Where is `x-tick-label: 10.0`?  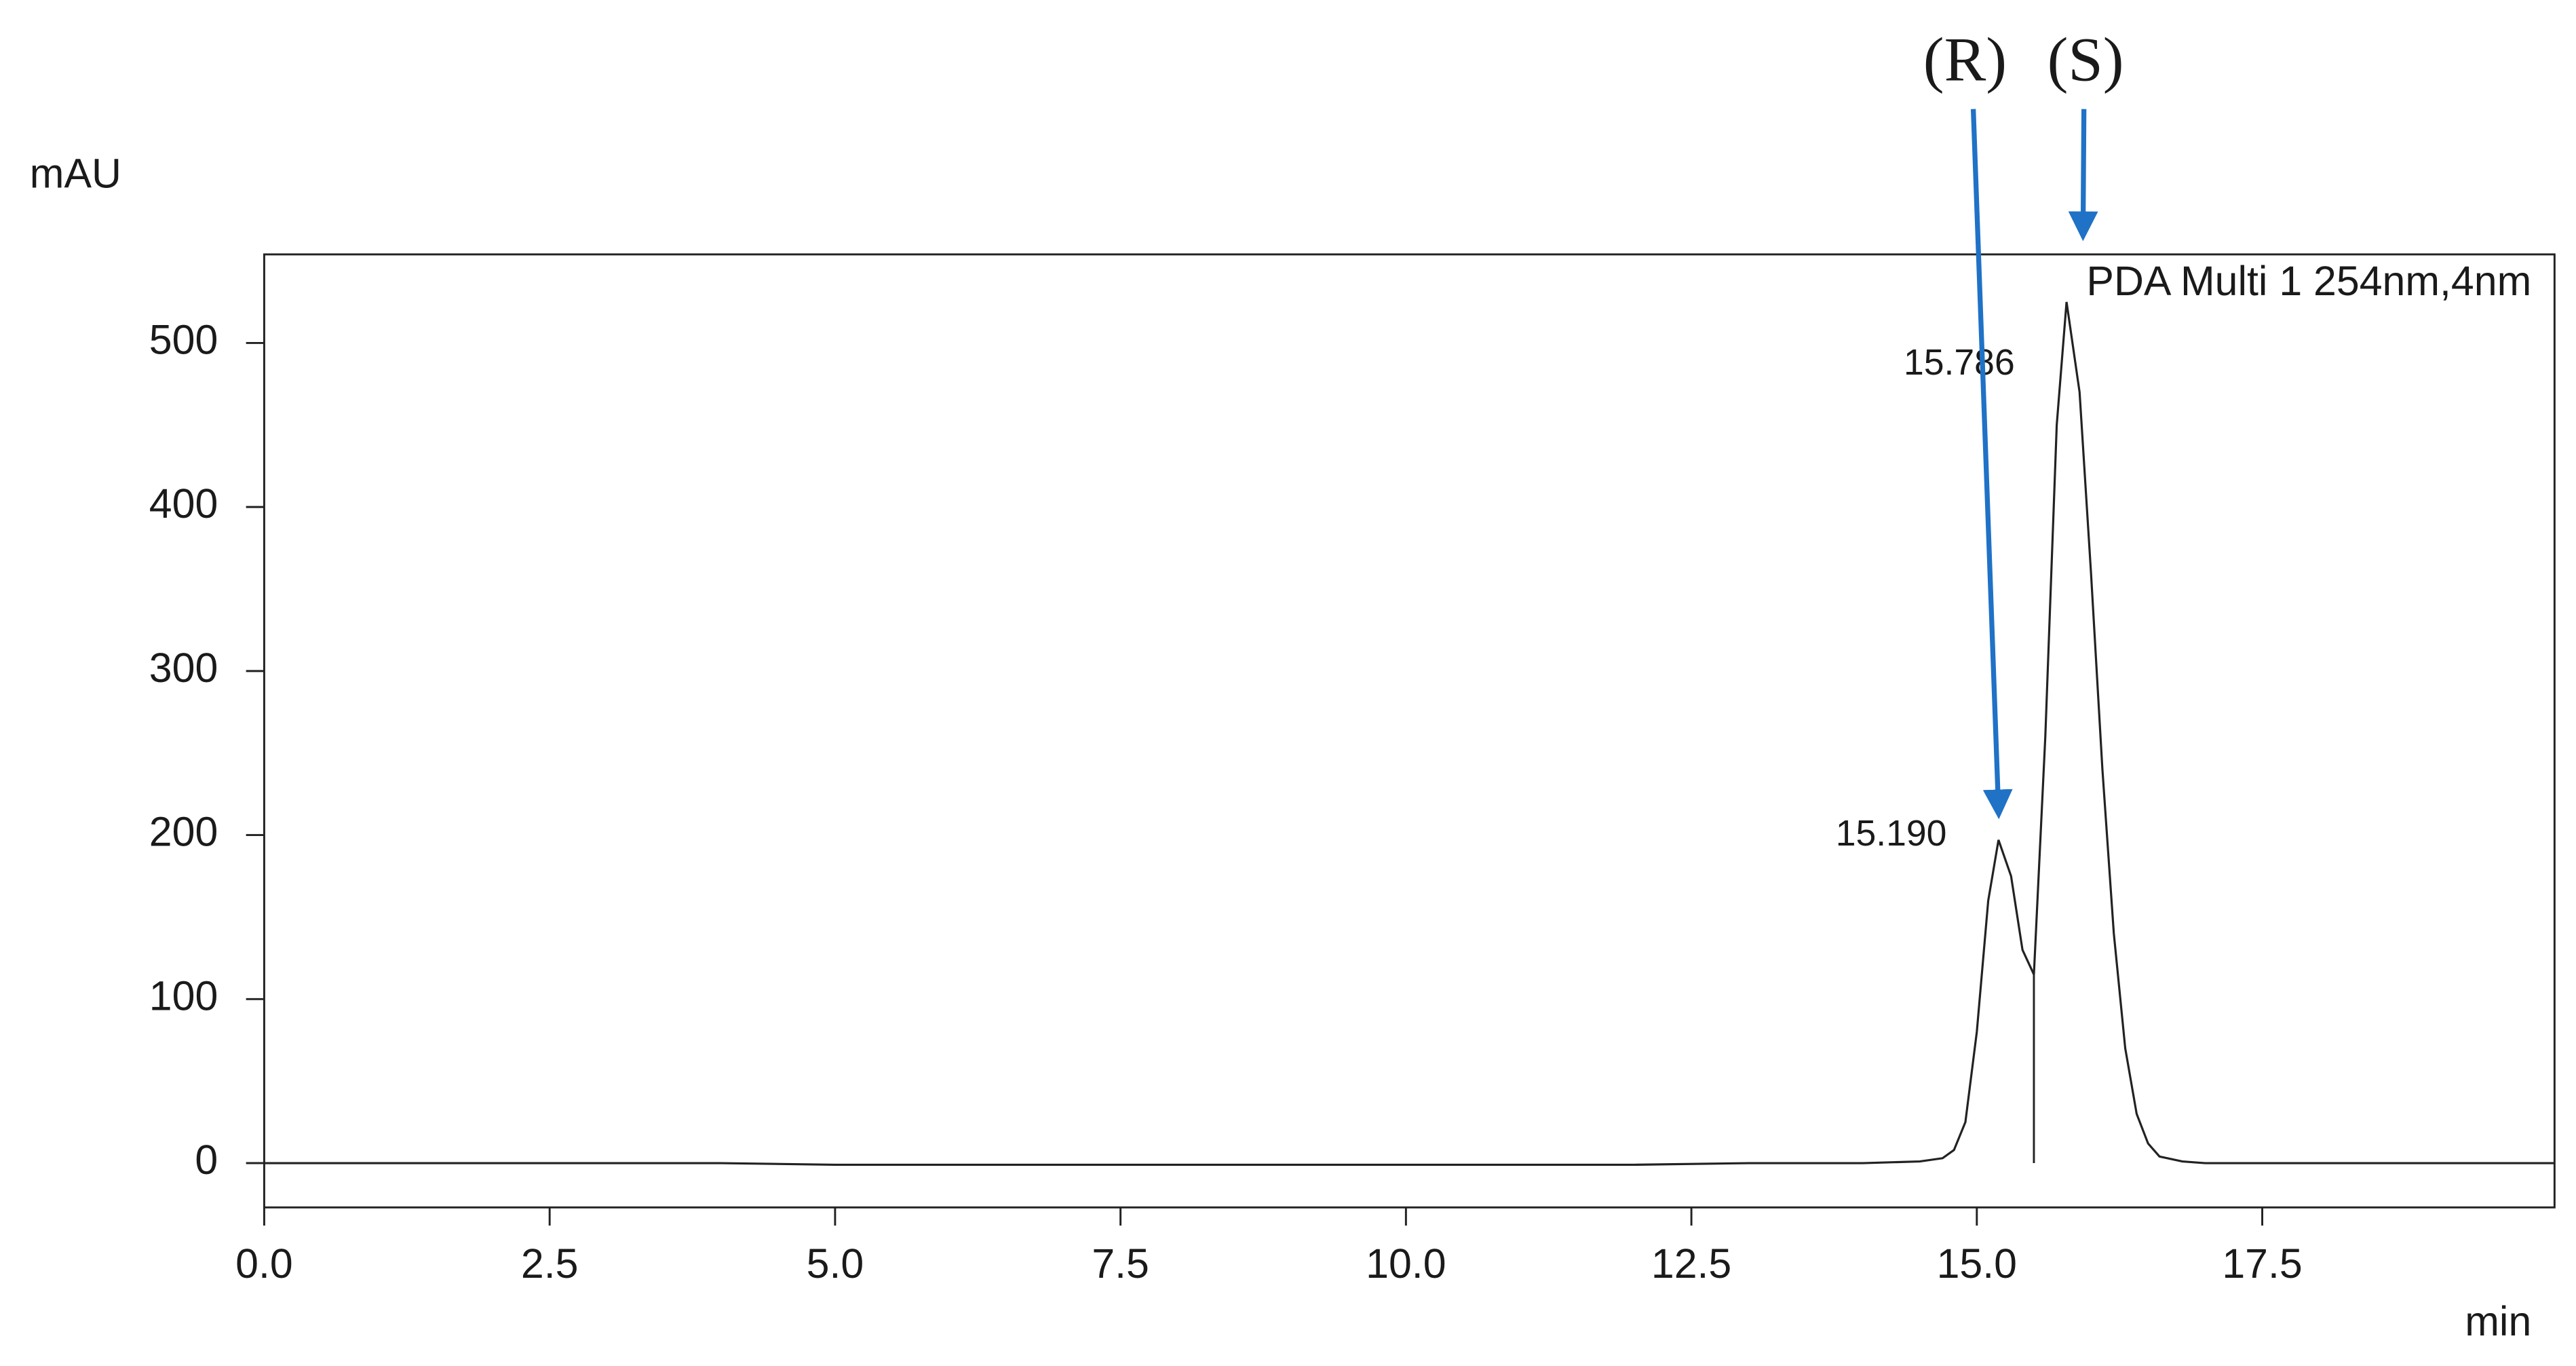 x-tick-label: 10.0 is located at coordinates (1406, 1263).